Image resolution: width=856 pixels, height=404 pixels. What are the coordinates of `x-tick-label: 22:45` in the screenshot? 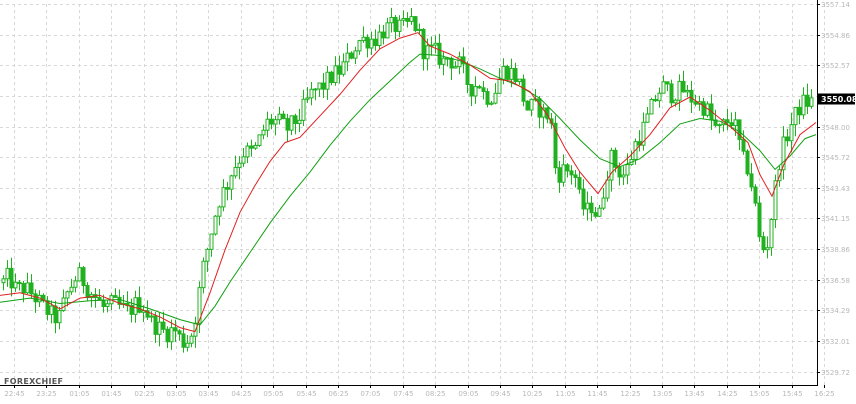 It's located at (14, 394).